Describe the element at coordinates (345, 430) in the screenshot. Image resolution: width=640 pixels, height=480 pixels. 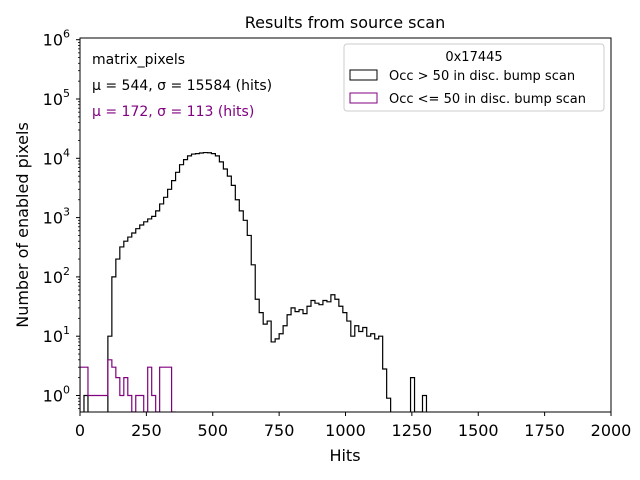
I see `x-tick-label: 1000` at that location.